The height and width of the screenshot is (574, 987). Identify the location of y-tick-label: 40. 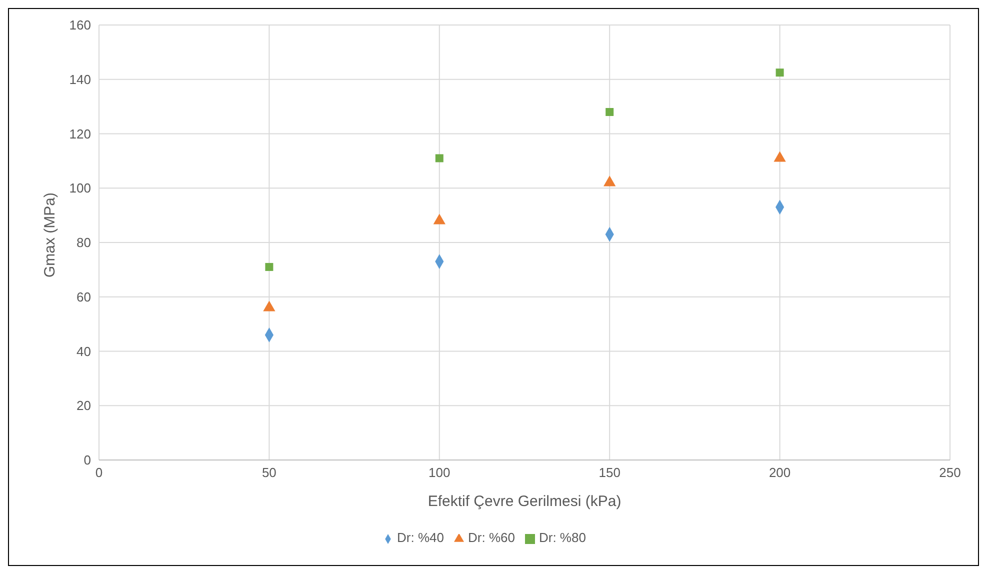
(83, 351).